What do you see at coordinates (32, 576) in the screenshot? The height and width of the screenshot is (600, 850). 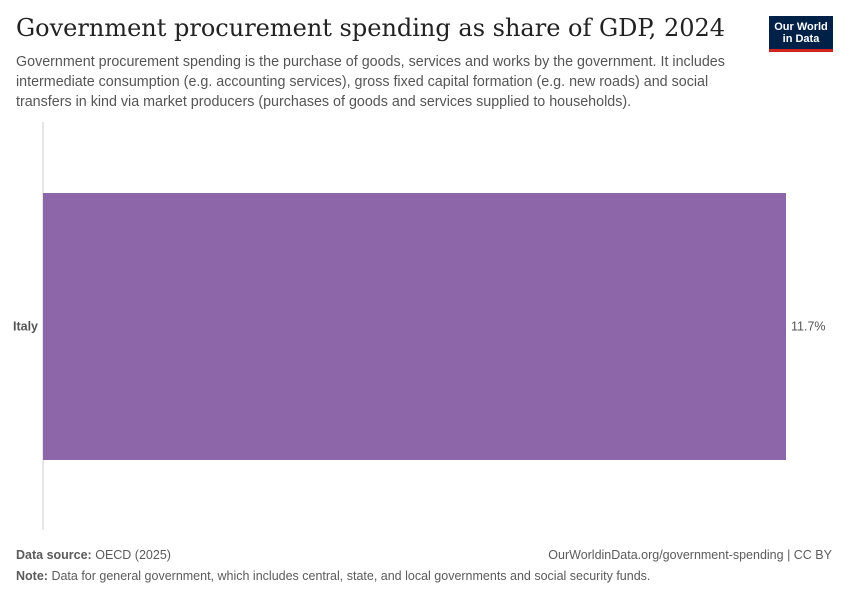 I see `note-label: Note:` at bounding box center [32, 576].